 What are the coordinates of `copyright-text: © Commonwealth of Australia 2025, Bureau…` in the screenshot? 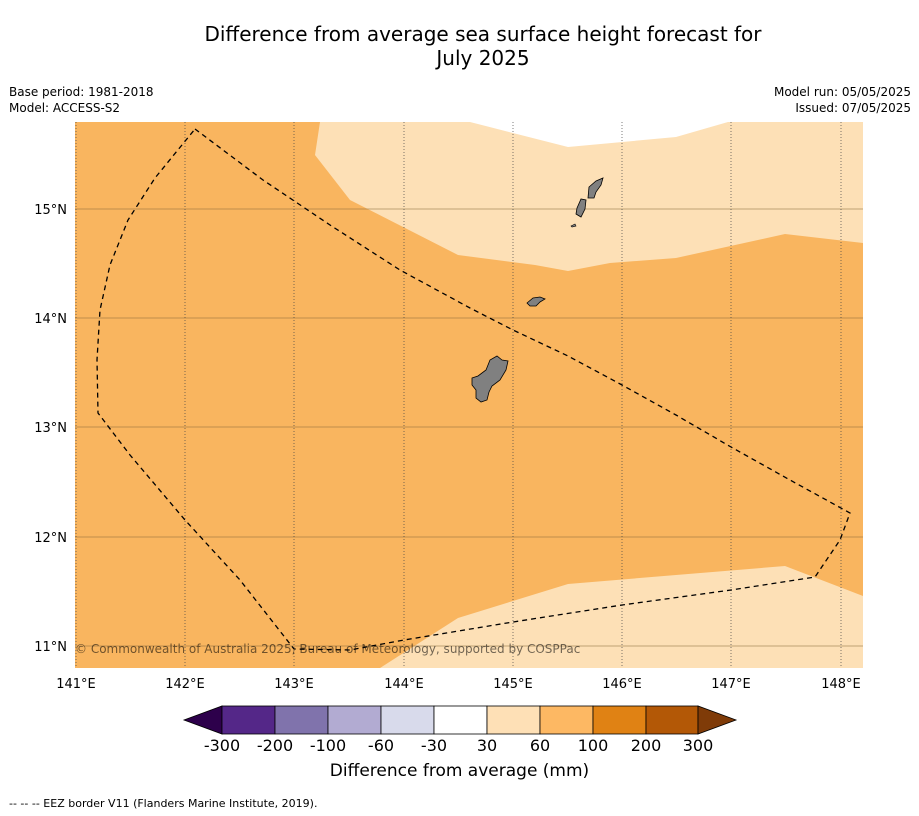 It's located at (327, 649).